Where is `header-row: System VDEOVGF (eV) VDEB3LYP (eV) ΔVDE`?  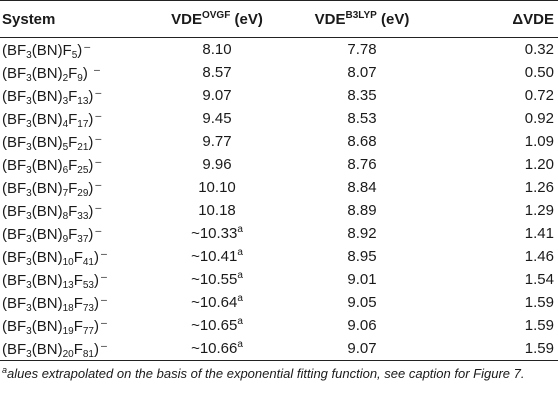 header-row: System VDEOVGF (eV) VDEB3LYP (eV) ΔVDE is located at coordinates (279, 19).